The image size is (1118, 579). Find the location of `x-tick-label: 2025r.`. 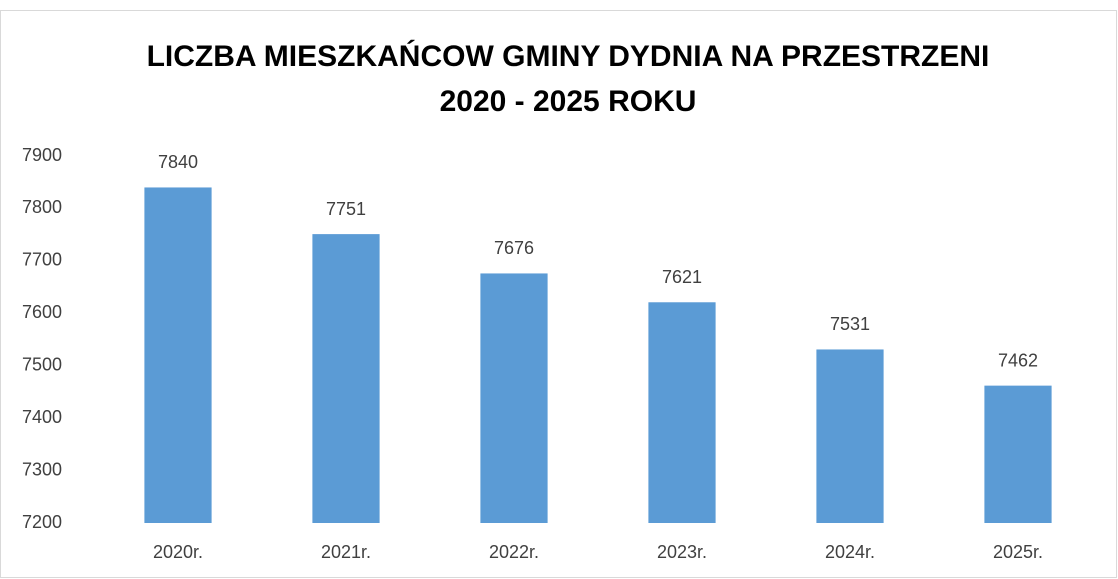

x-tick-label: 2025r. is located at coordinates (1018, 552).